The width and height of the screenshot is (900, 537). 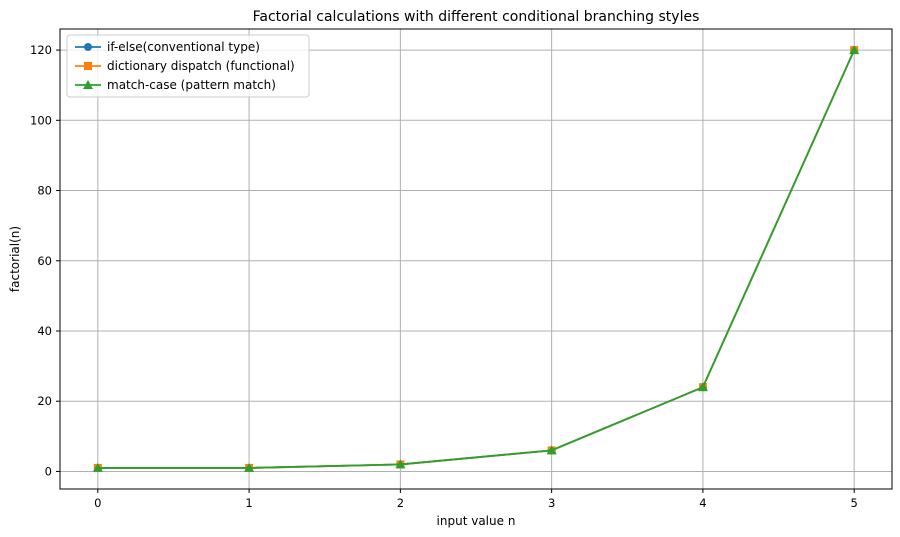 What do you see at coordinates (201, 66) in the screenshot?
I see `legend-label: dictionary dispatch (functional)` at bounding box center [201, 66].